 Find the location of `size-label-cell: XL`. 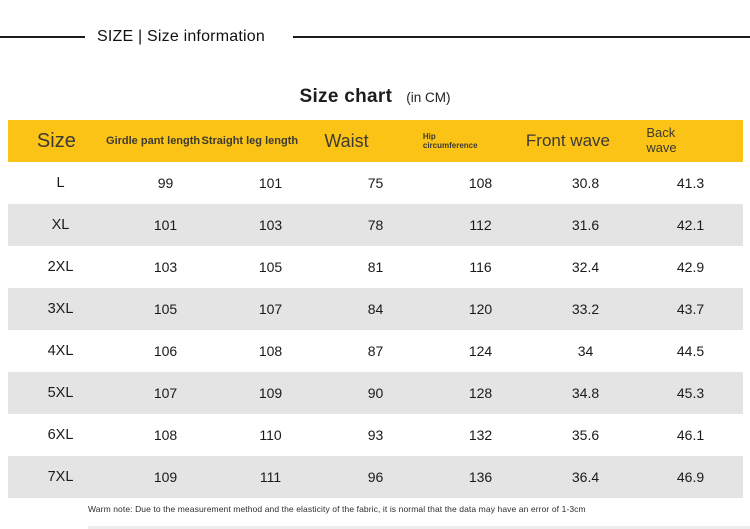

size-label-cell: XL is located at coordinates (60, 225).